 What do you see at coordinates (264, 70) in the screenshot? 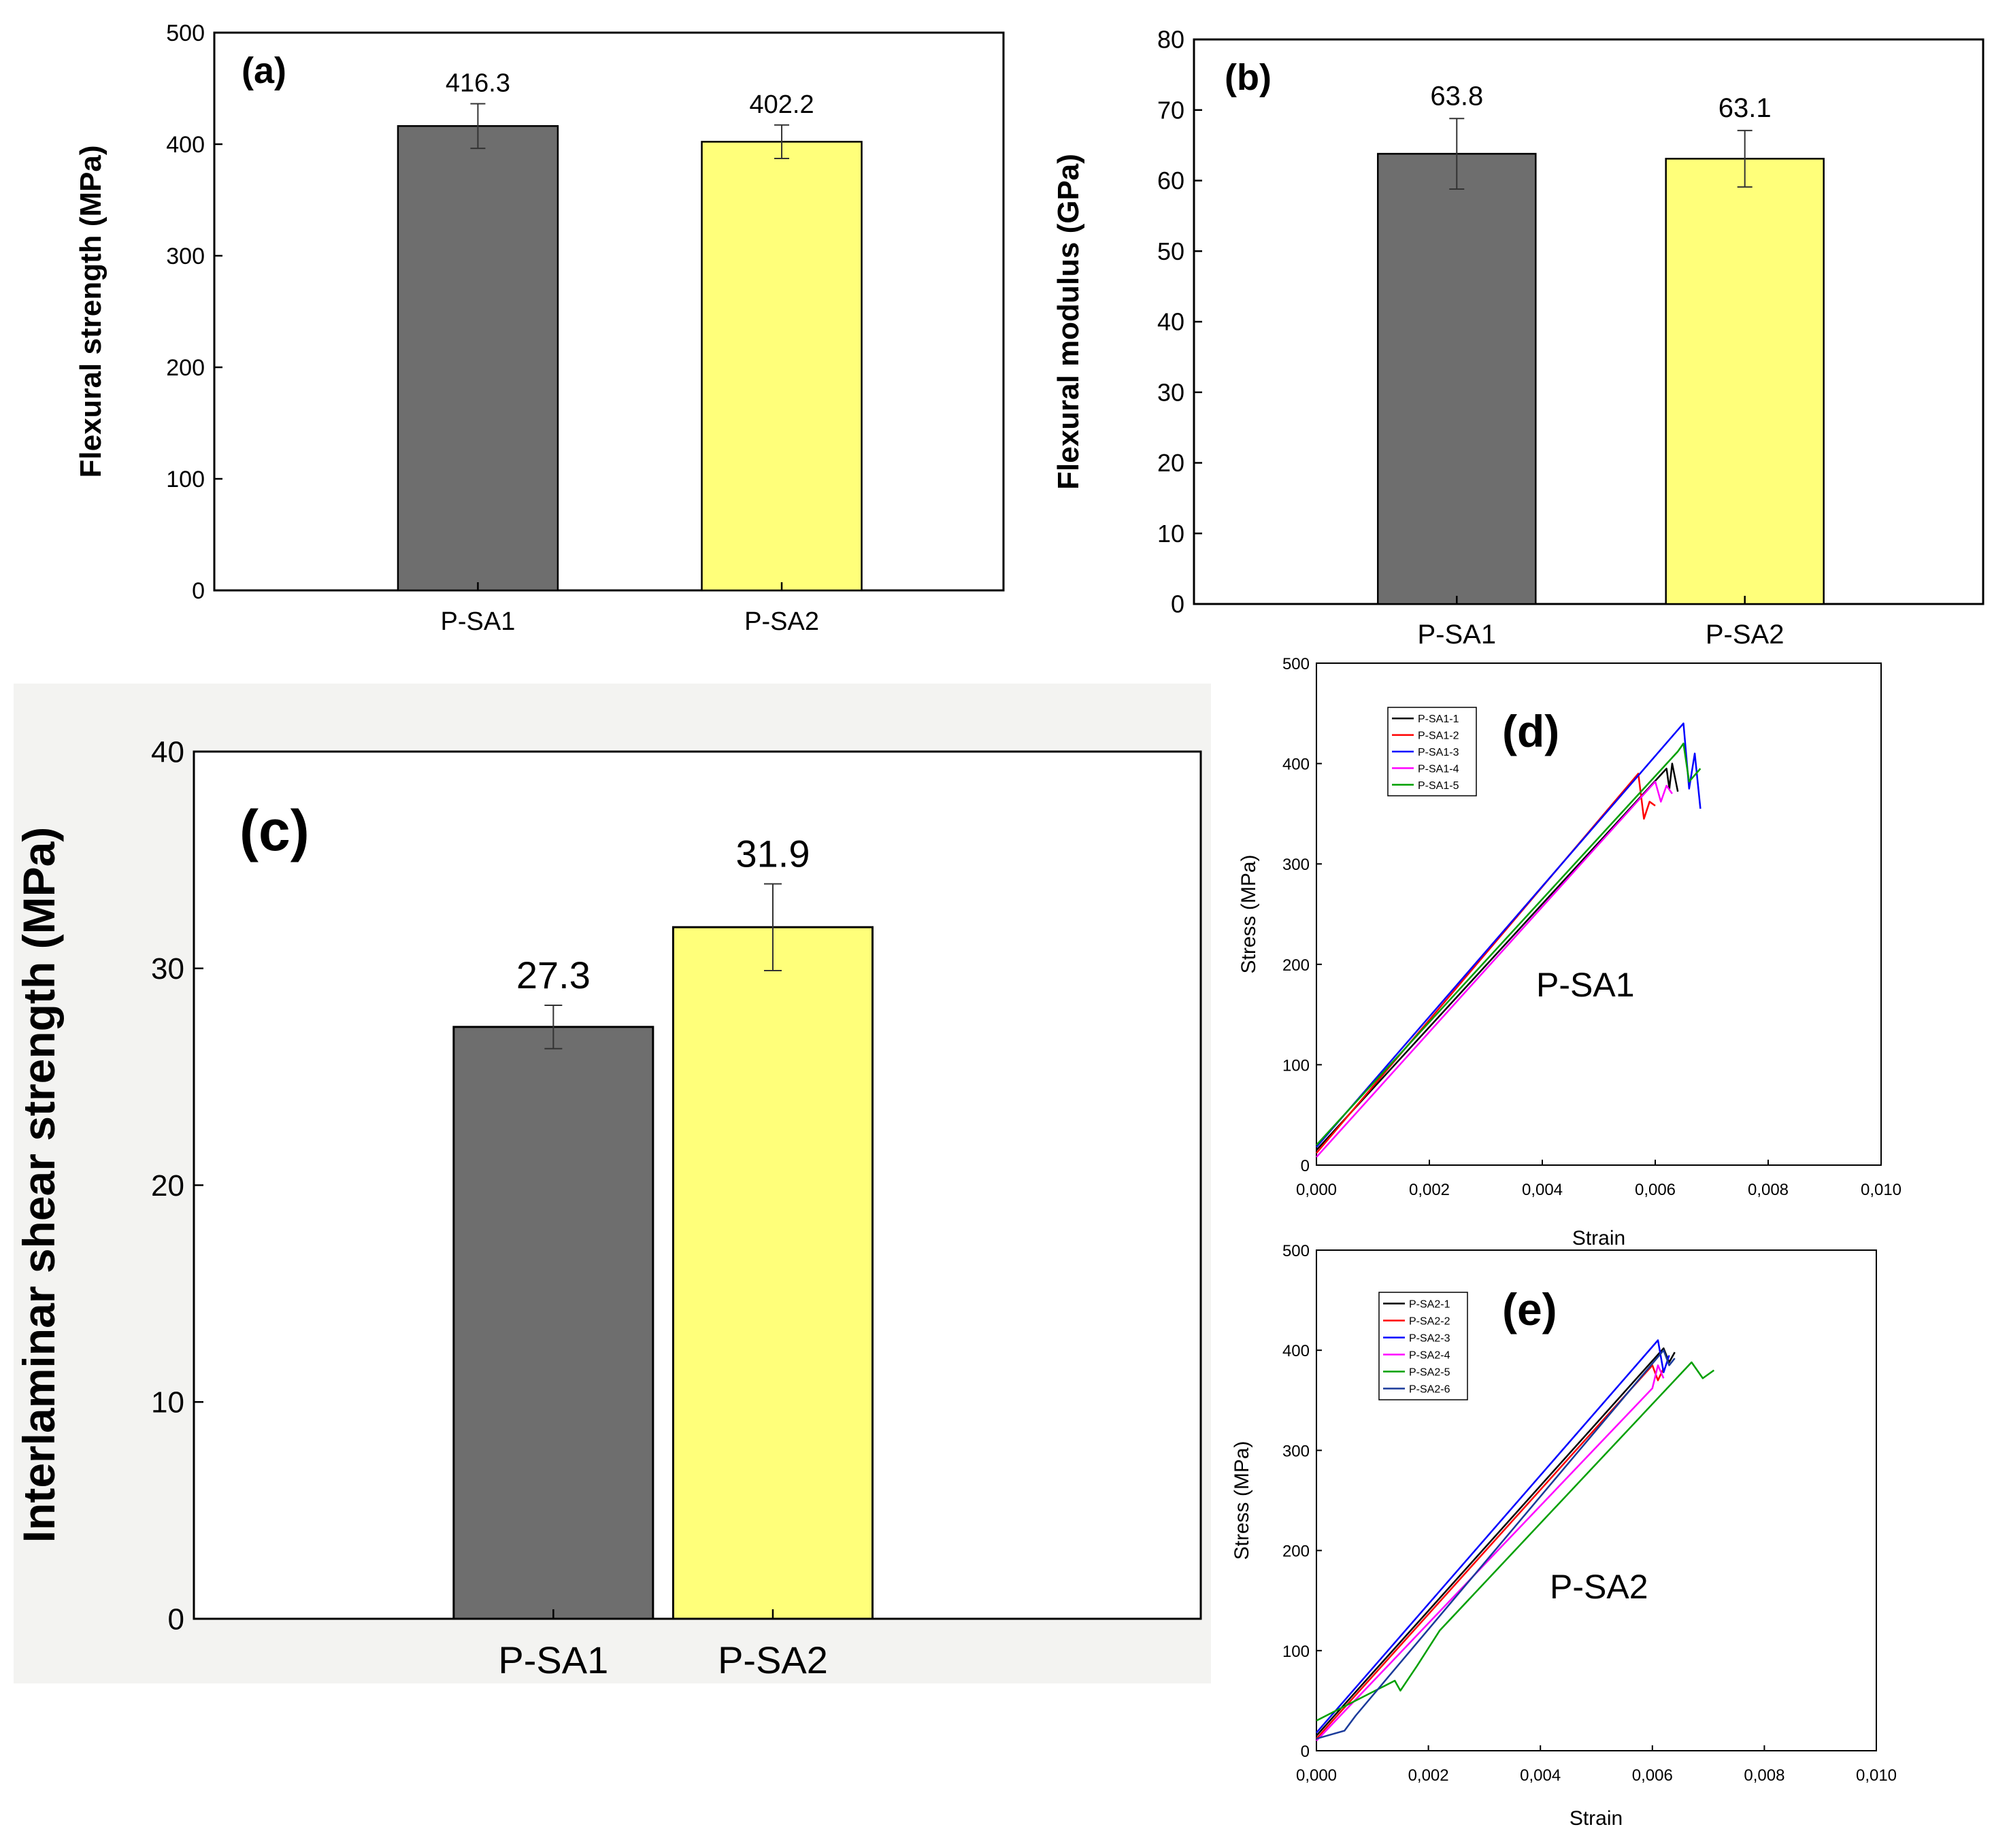
I see `panel-a-label: (a)` at bounding box center [264, 70].